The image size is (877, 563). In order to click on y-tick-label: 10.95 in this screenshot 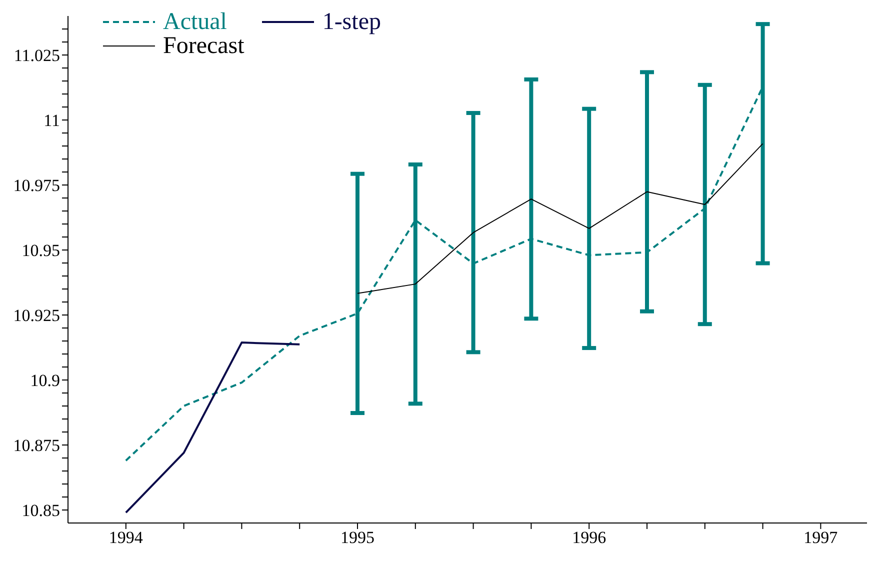, I will do `click(41, 250)`.